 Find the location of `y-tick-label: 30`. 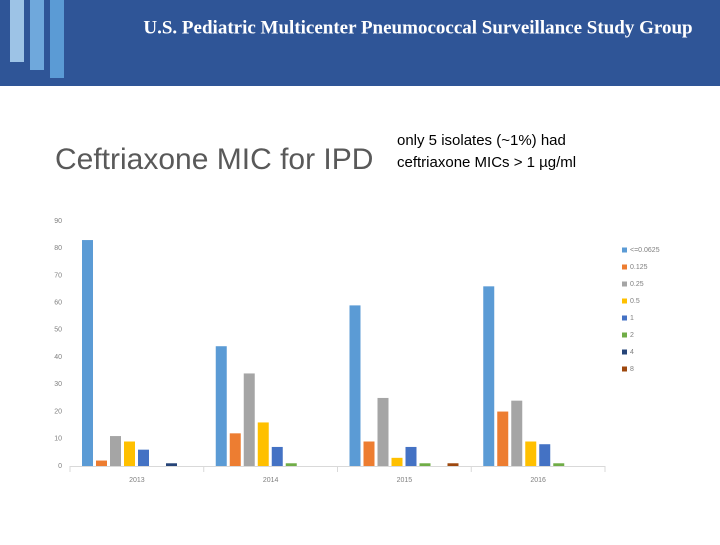

y-tick-label: 30 is located at coordinates (58, 384).